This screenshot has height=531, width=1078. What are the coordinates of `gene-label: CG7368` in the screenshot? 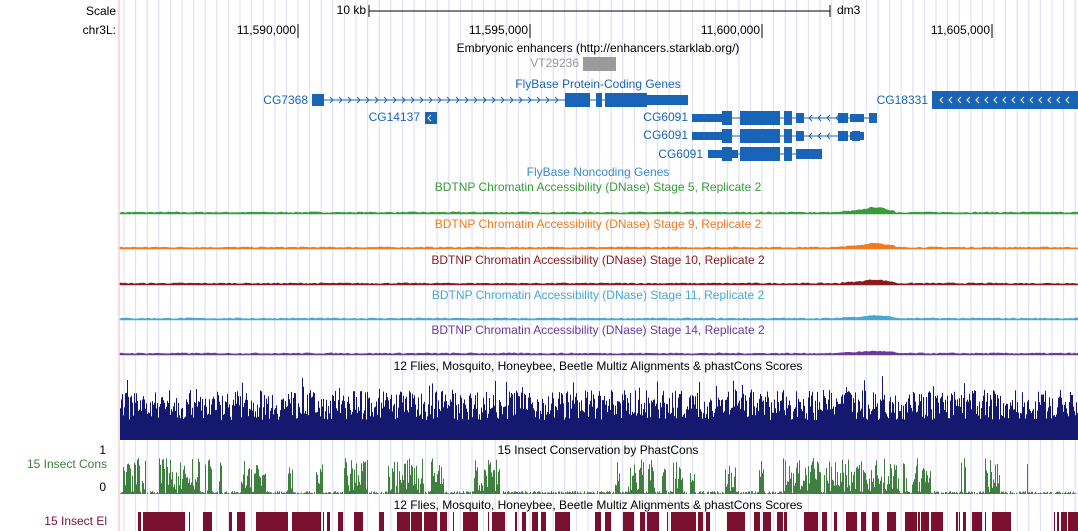 It's located at (285, 100).